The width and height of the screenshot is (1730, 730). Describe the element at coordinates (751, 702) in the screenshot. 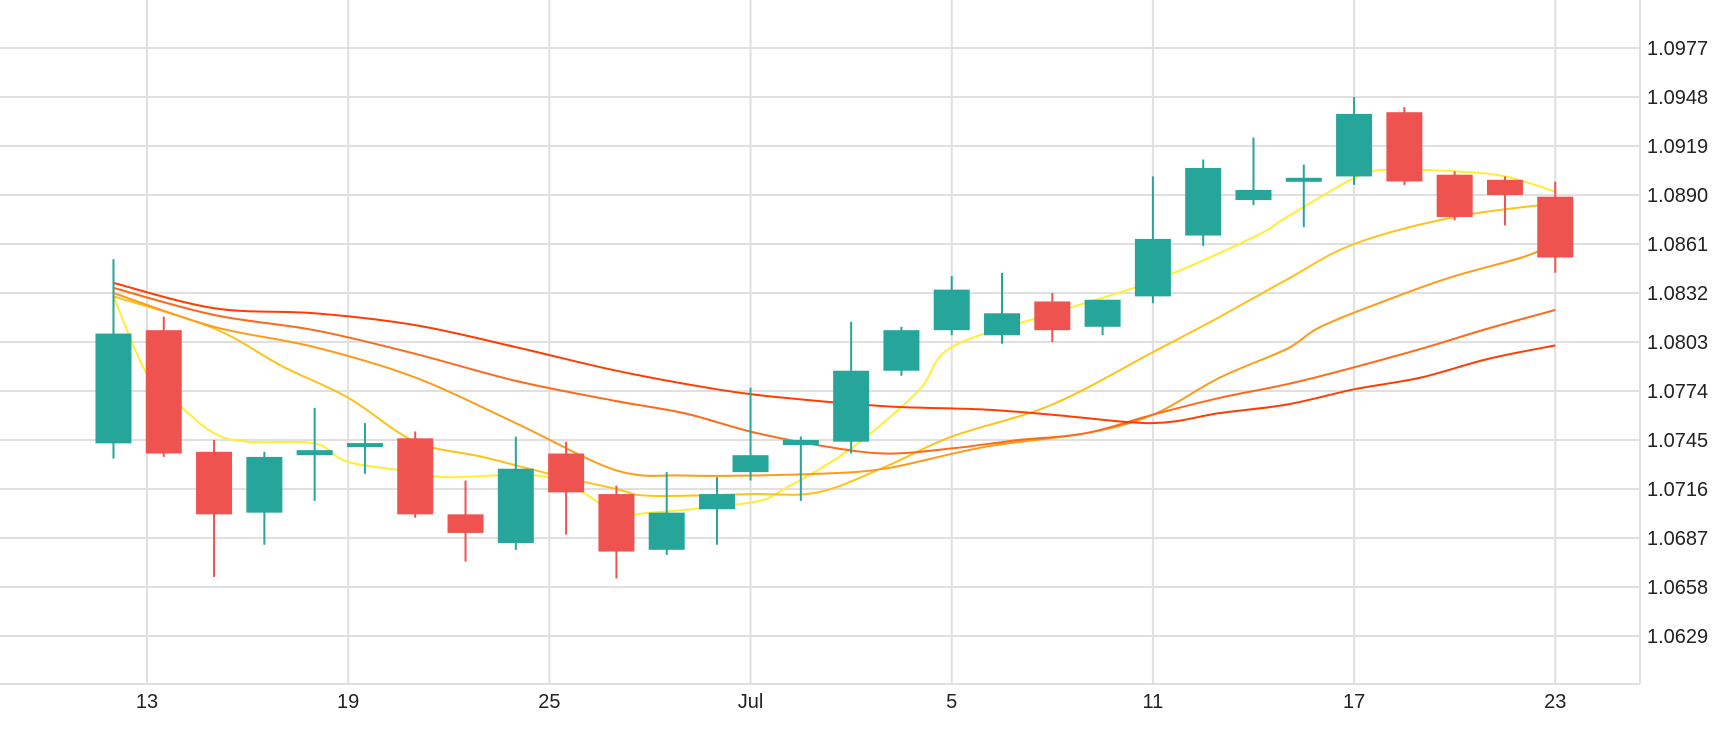

I see `x-tick-label: Jul` at that location.